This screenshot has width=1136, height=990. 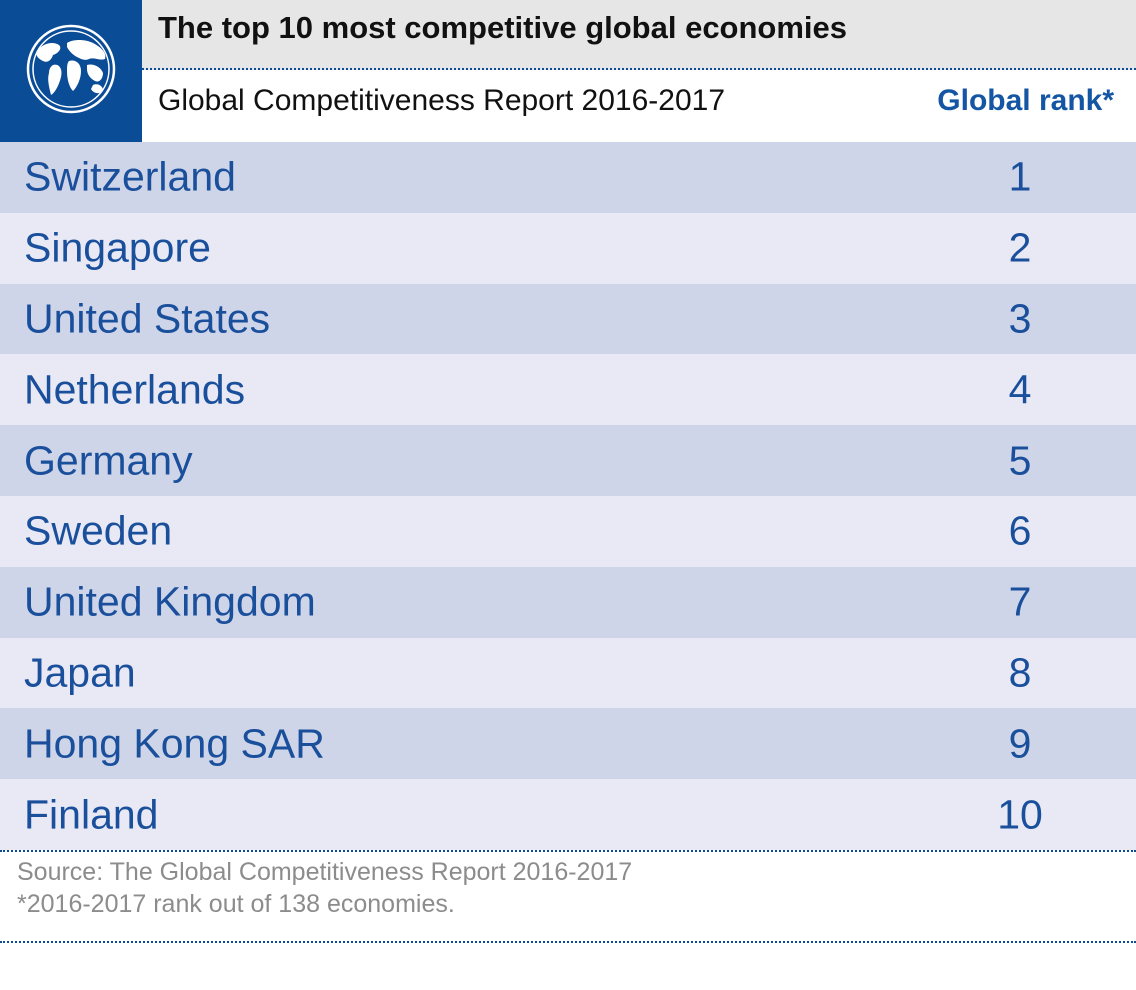 What do you see at coordinates (568, 602) in the screenshot?
I see `table-row: United Kingdom 7` at bounding box center [568, 602].